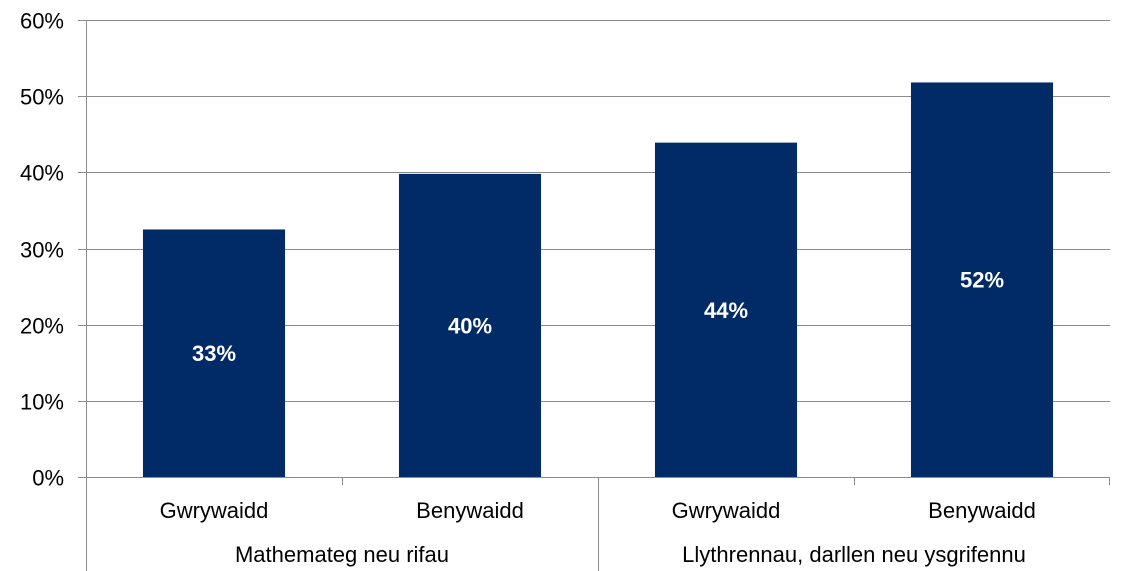 Image resolution: width=1131 pixels, height=571 pixels. I want to click on y-tick-label: 20%, so click(42, 326).